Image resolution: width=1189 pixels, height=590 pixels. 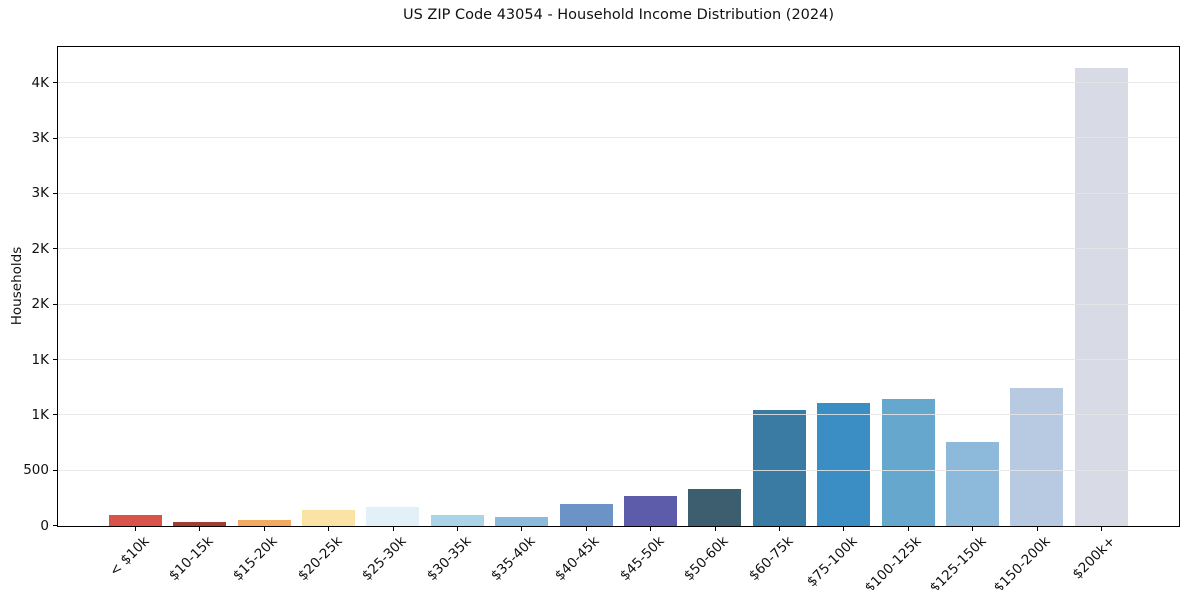 I want to click on x-tick-label: < $10k, so click(x=129, y=556).